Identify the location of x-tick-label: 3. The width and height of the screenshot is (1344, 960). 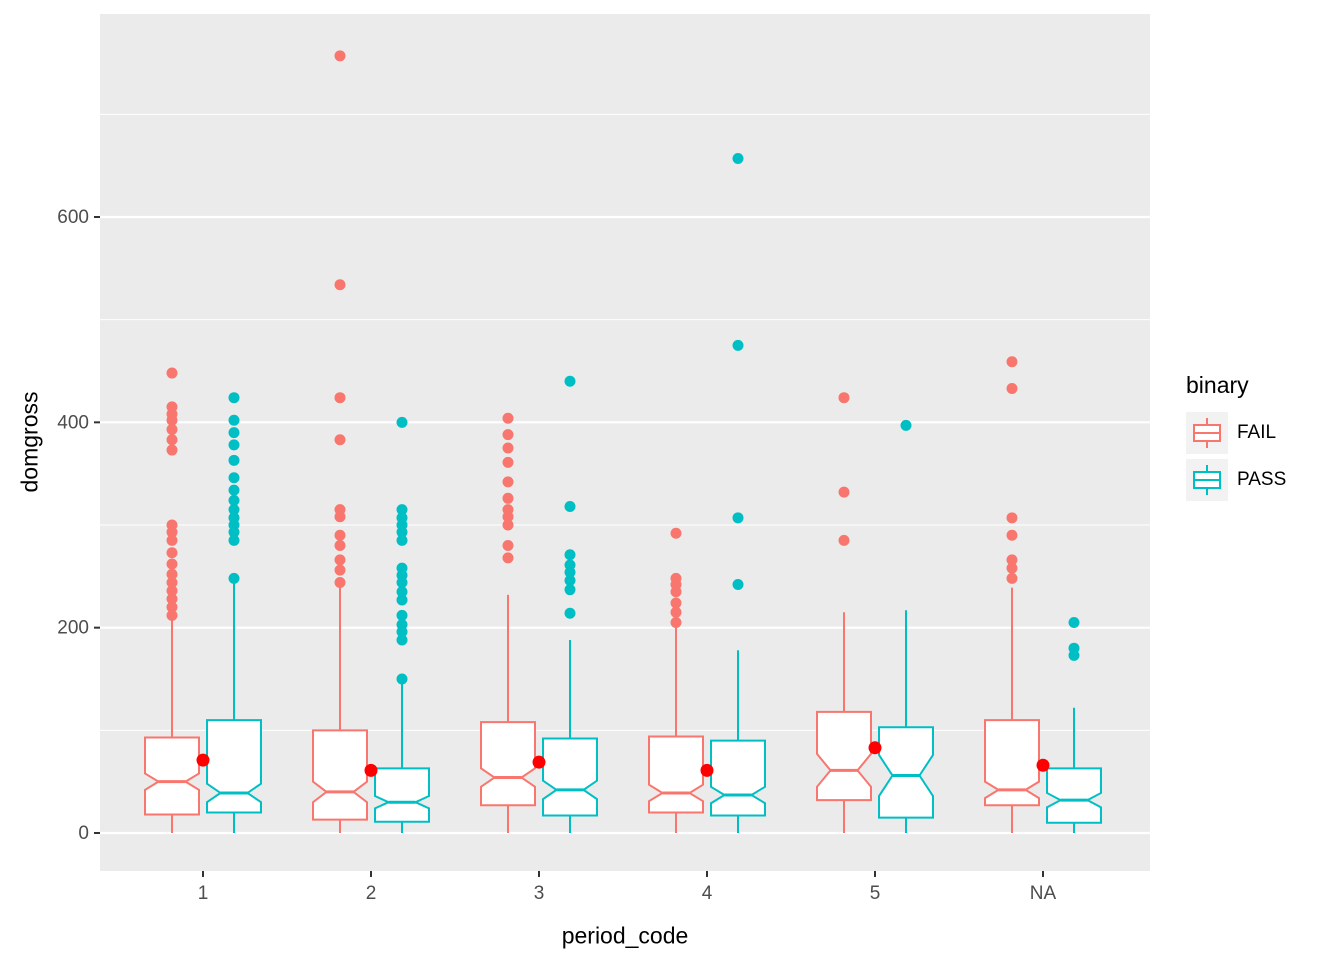
(539, 893).